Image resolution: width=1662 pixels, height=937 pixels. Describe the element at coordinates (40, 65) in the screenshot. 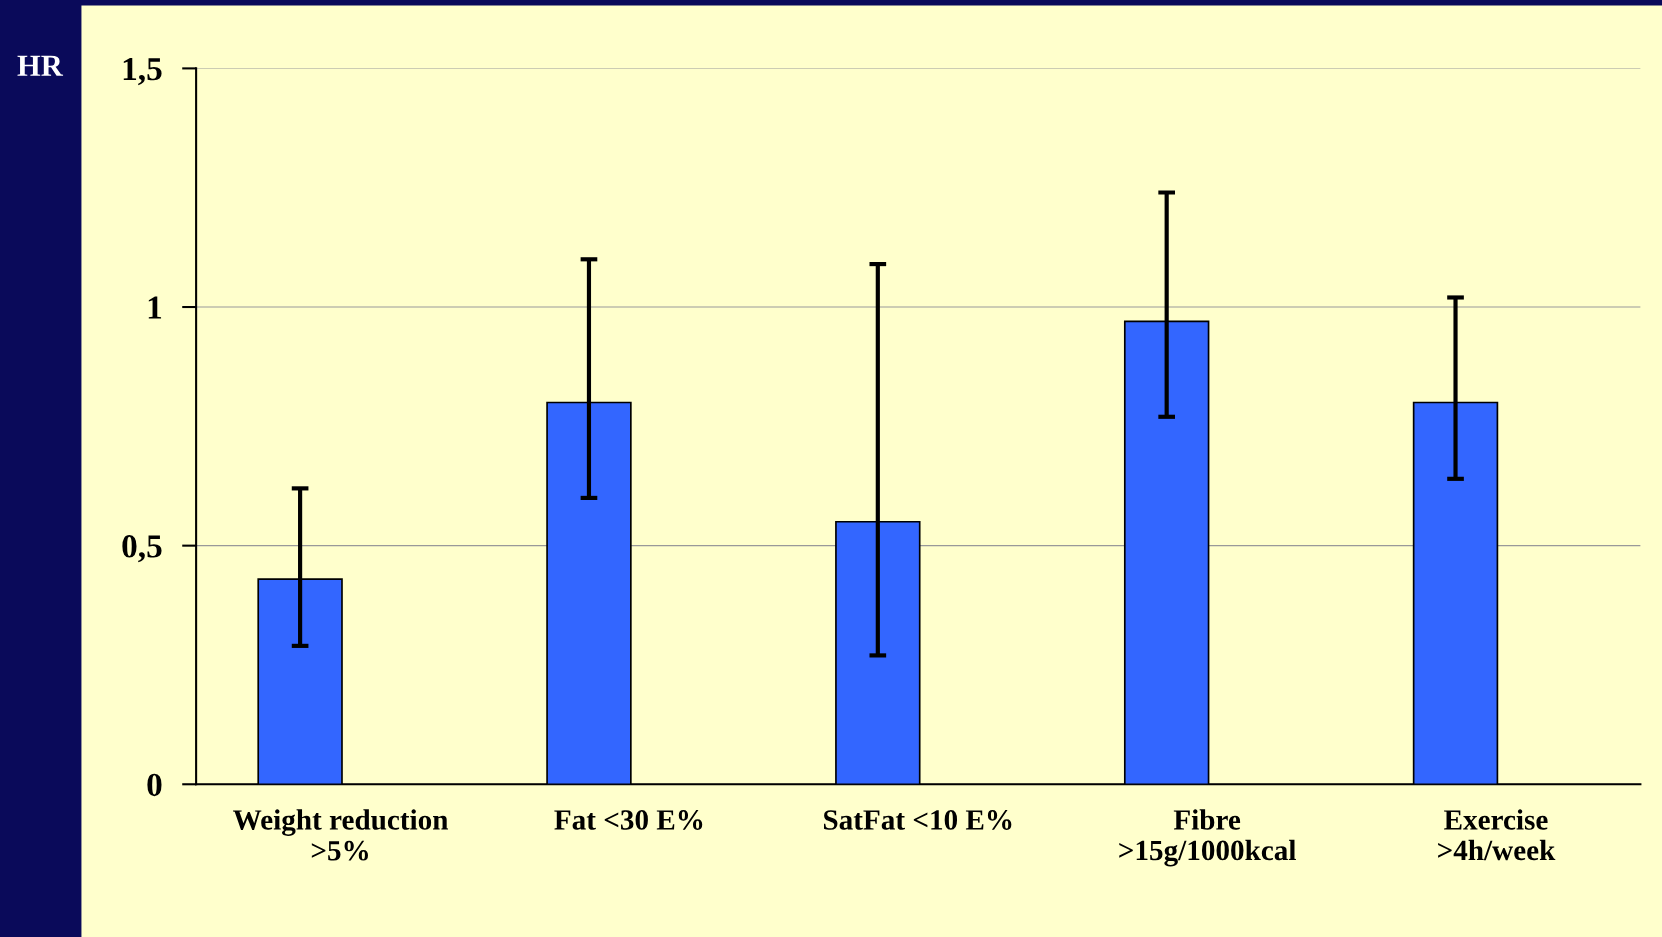

I see `y-axis-title: HR` at that location.